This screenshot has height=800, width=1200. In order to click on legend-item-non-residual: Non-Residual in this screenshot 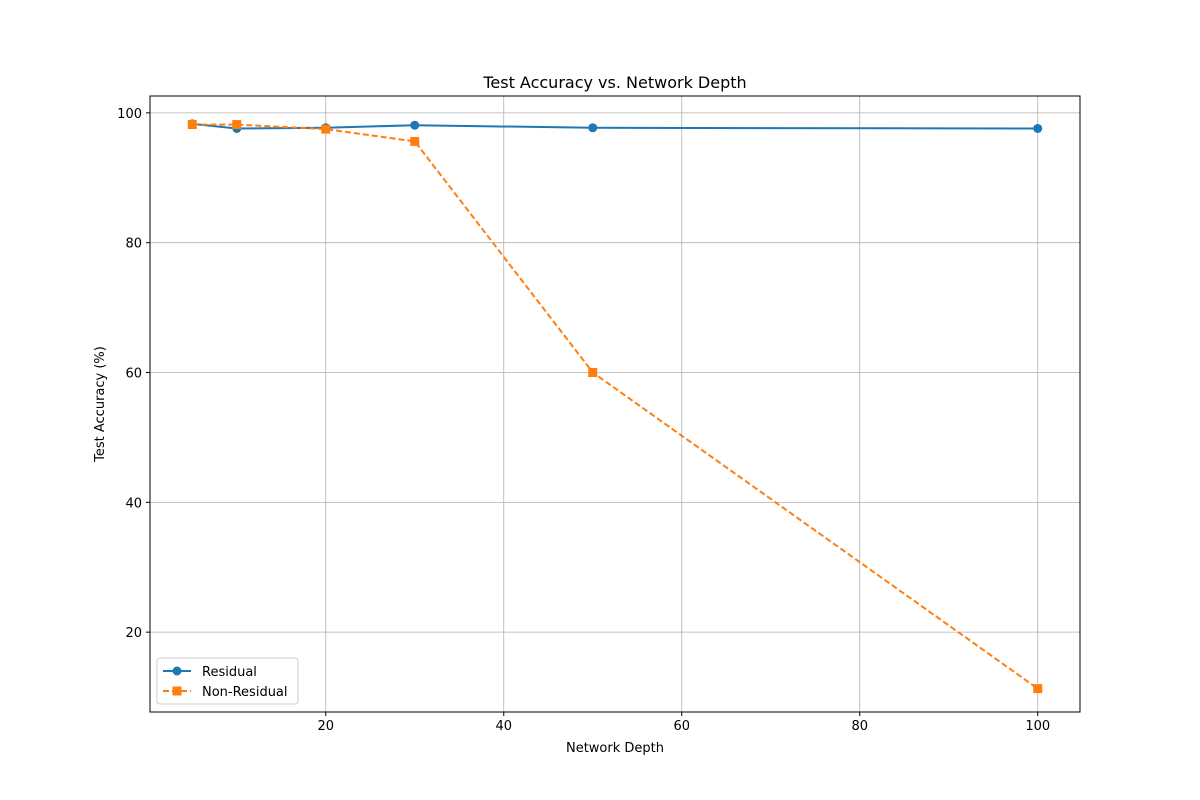, I will do `click(225, 692)`.